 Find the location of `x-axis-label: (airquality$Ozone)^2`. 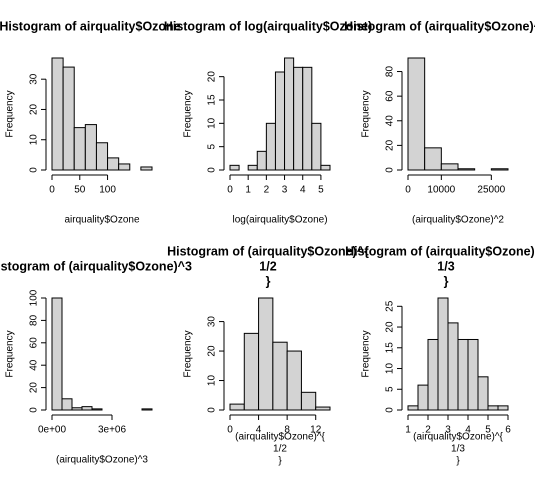

x-axis-label: (airquality$Ozone)^2 is located at coordinates (458, 220).